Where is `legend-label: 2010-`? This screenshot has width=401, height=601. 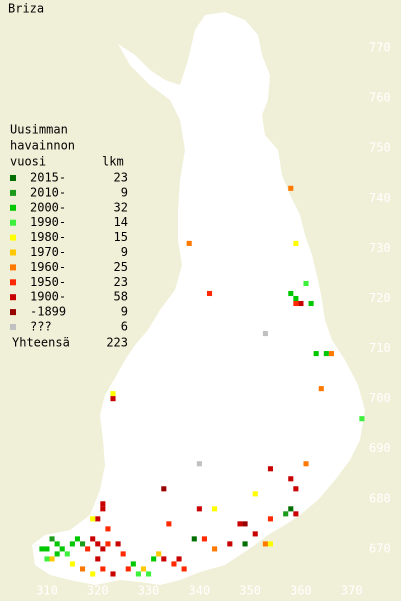
legend-label: 2010- is located at coordinates (48, 192).